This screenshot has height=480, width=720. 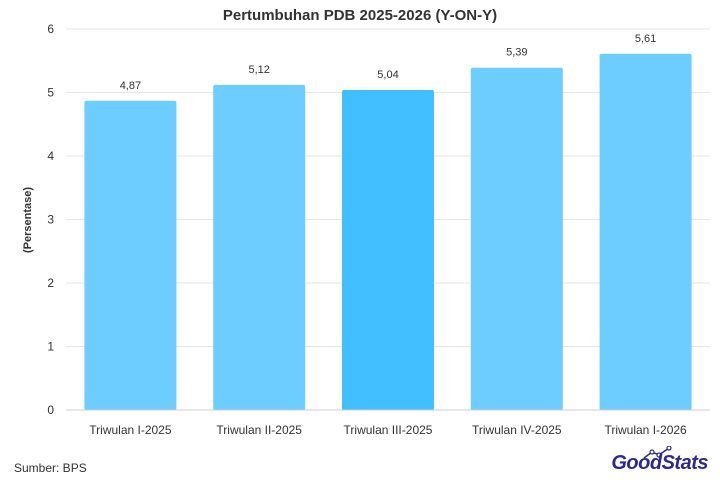 I want to click on data-label: 5,04, so click(x=387, y=75).